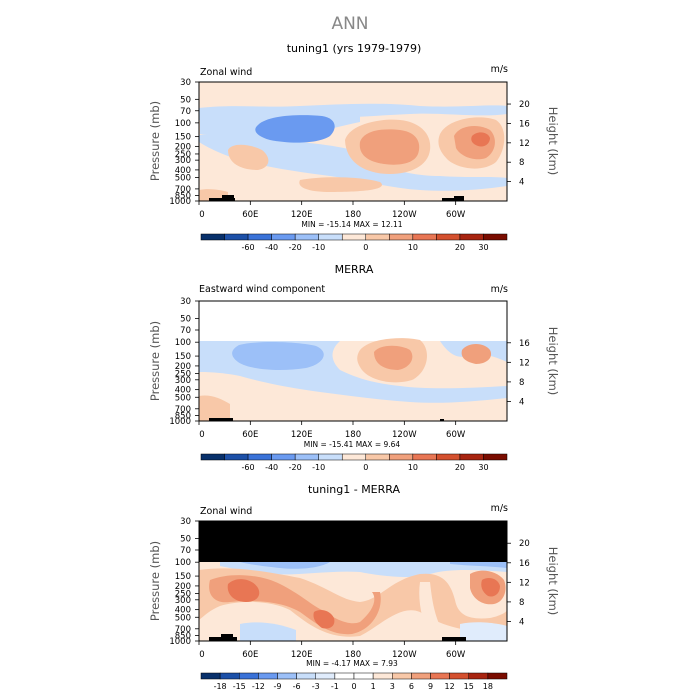 Image resolution: width=700 pixels, height=700 pixels. I want to click on panel-2-colorbar-label: 30, so click(483, 467).